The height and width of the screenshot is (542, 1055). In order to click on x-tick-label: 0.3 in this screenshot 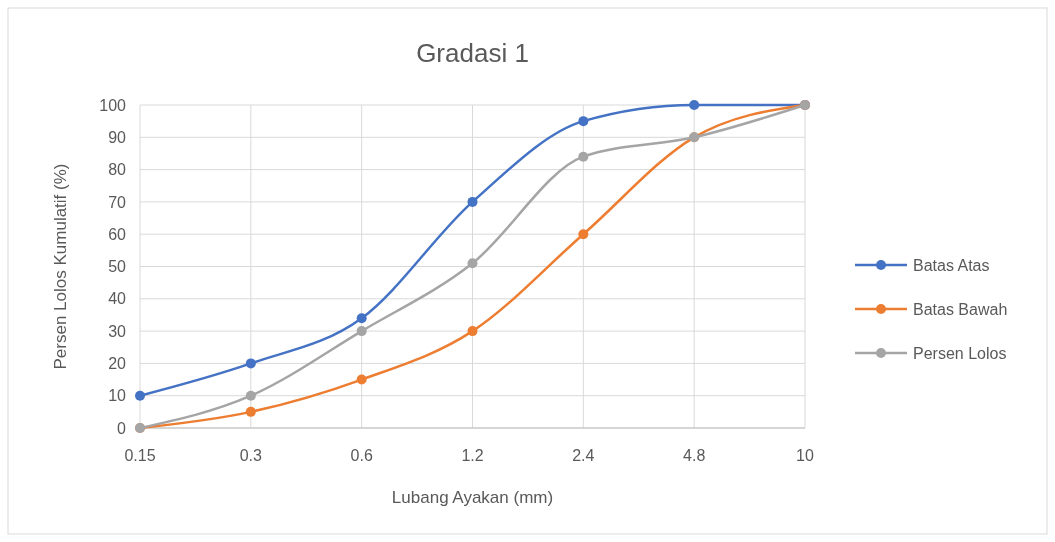, I will do `click(251, 455)`.